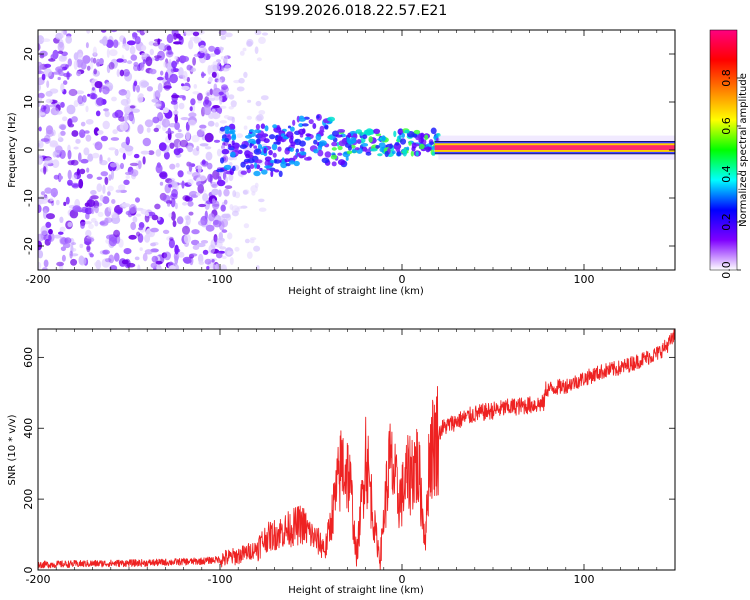  Describe the element at coordinates (220, 279) in the screenshot. I see `x-tick-label: -100` at that location.